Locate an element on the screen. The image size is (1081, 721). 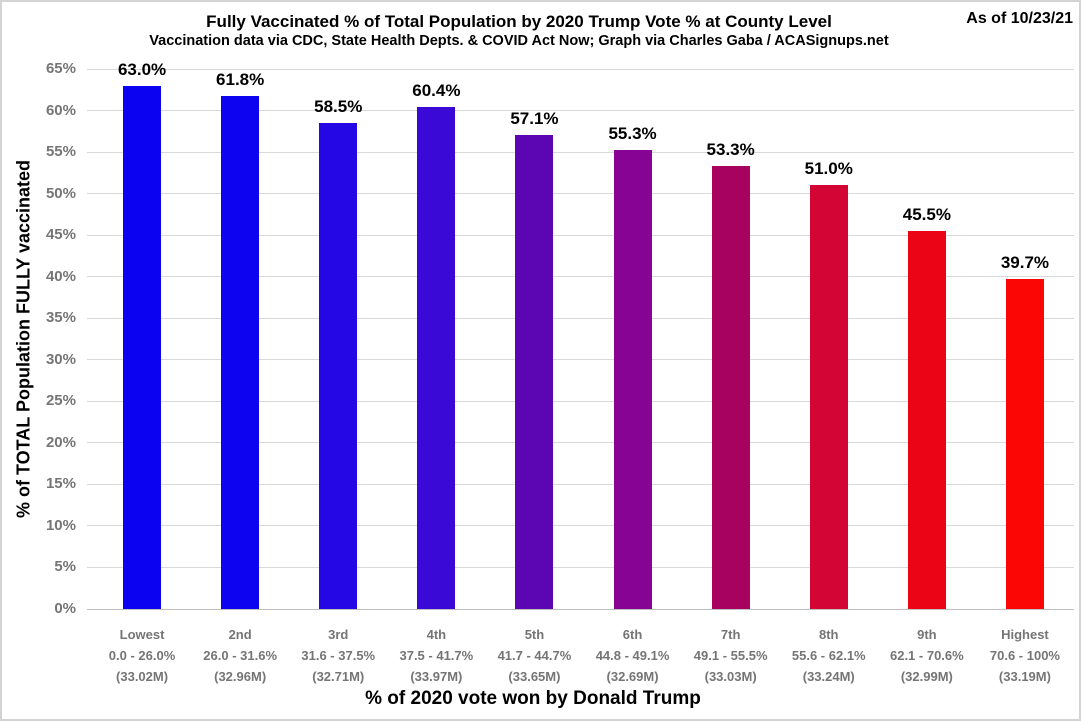
y-axis-tick-label: 5% is located at coordinates (65, 567).